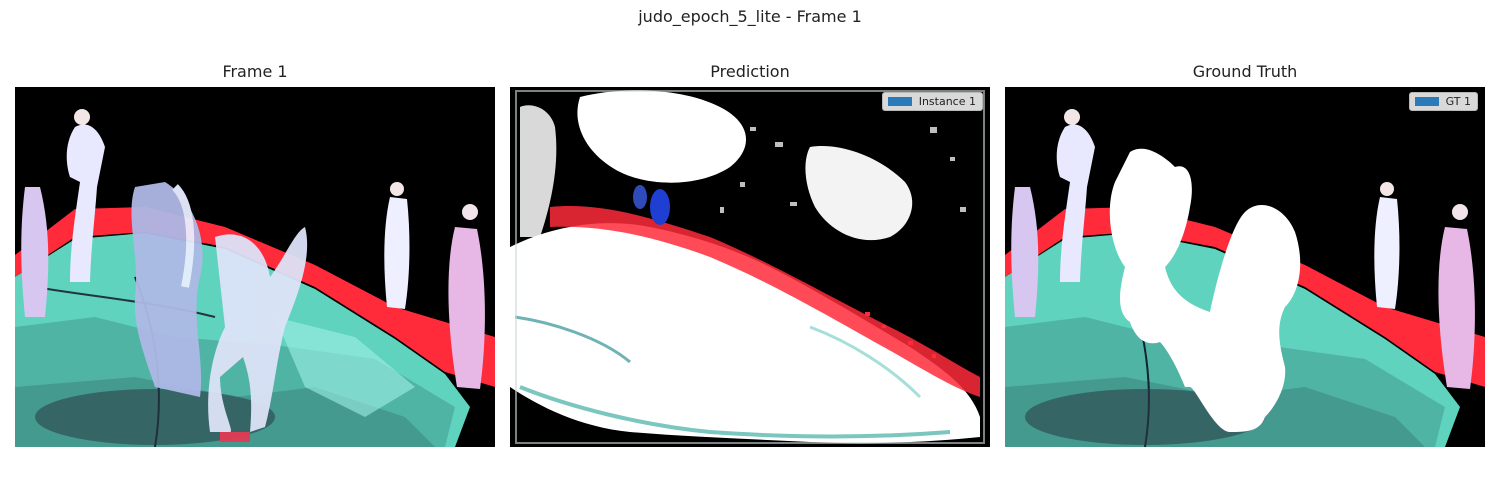 Image resolution: width=1500 pixels, height=500 pixels. I want to click on panel-title-ground-truth: Ground Truth, so click(1245, 71).